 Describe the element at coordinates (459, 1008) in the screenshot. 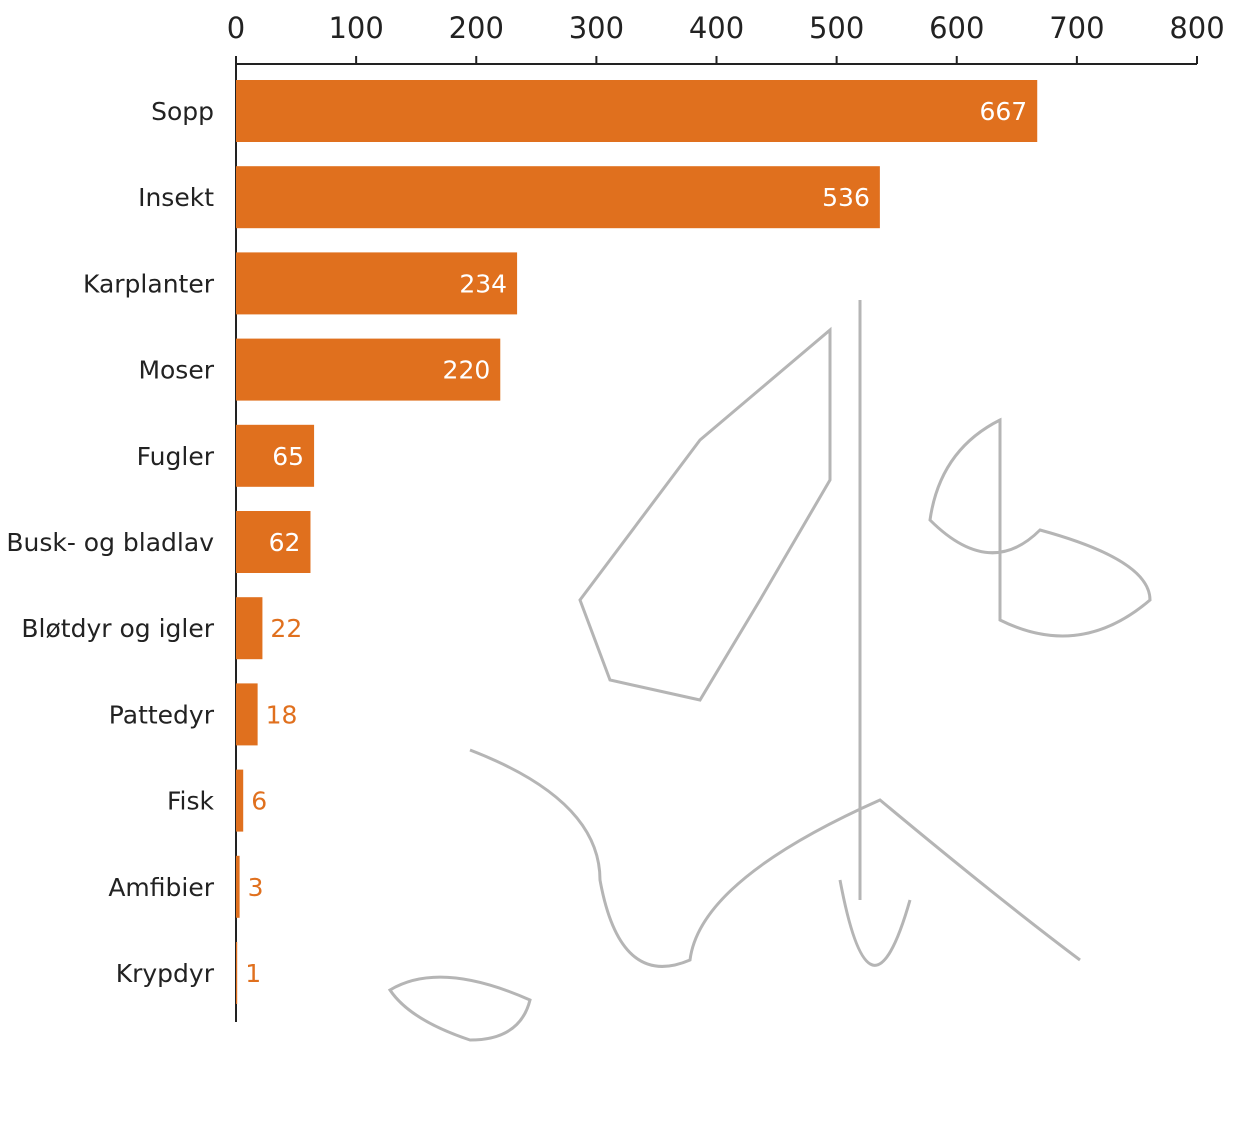

I see `beetle-illustration` at that location.